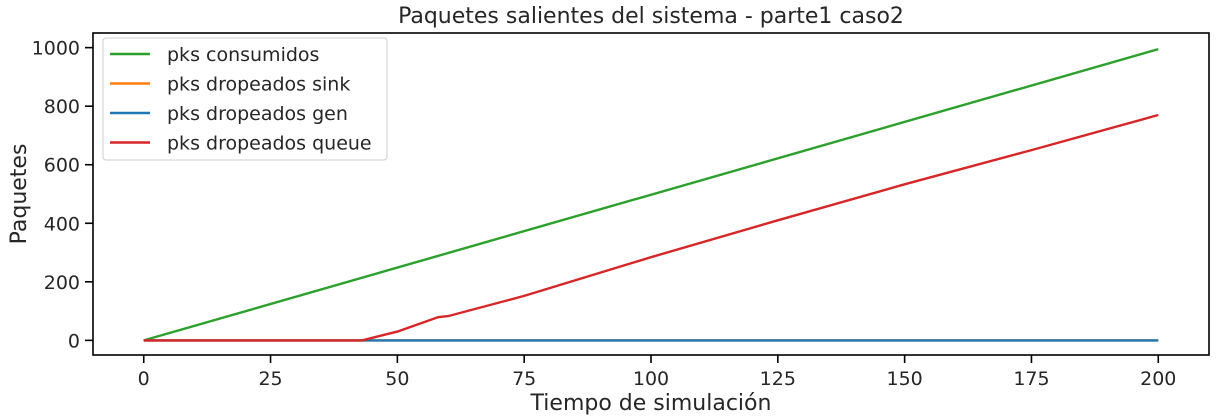 This screenshot has width=1216, height=419. Describe the element at coordinates (62, 195) in the screenshot. I see `y-axis-ticks: 0 200 400 600 800 1000` at that location.